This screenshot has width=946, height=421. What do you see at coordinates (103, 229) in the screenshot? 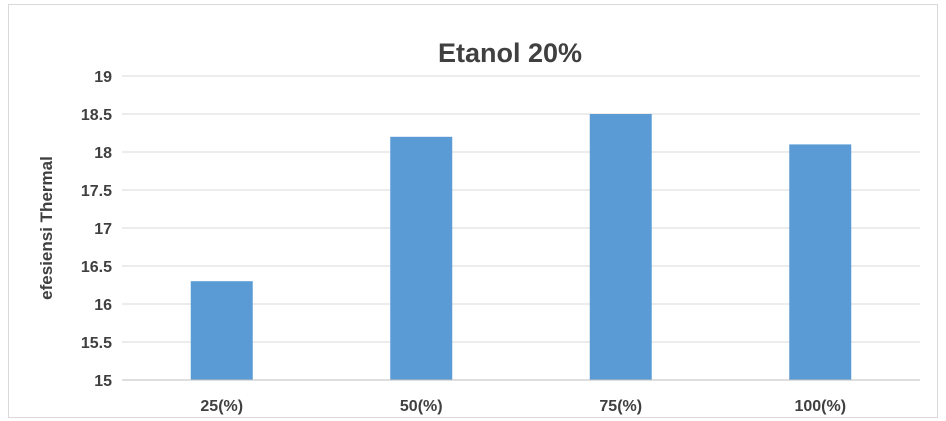
I see `y-tick-label: 17` at bounding box center [103, 229].